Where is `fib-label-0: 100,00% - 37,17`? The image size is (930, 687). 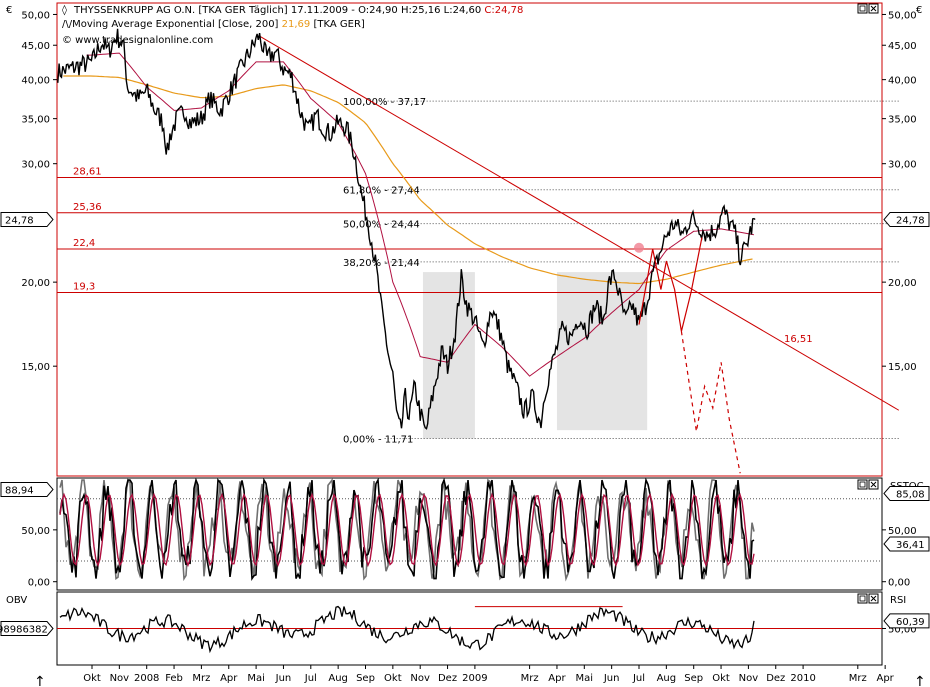 fib-label-0: 100,00% - 37,17 is located at coordinates (384, 102).